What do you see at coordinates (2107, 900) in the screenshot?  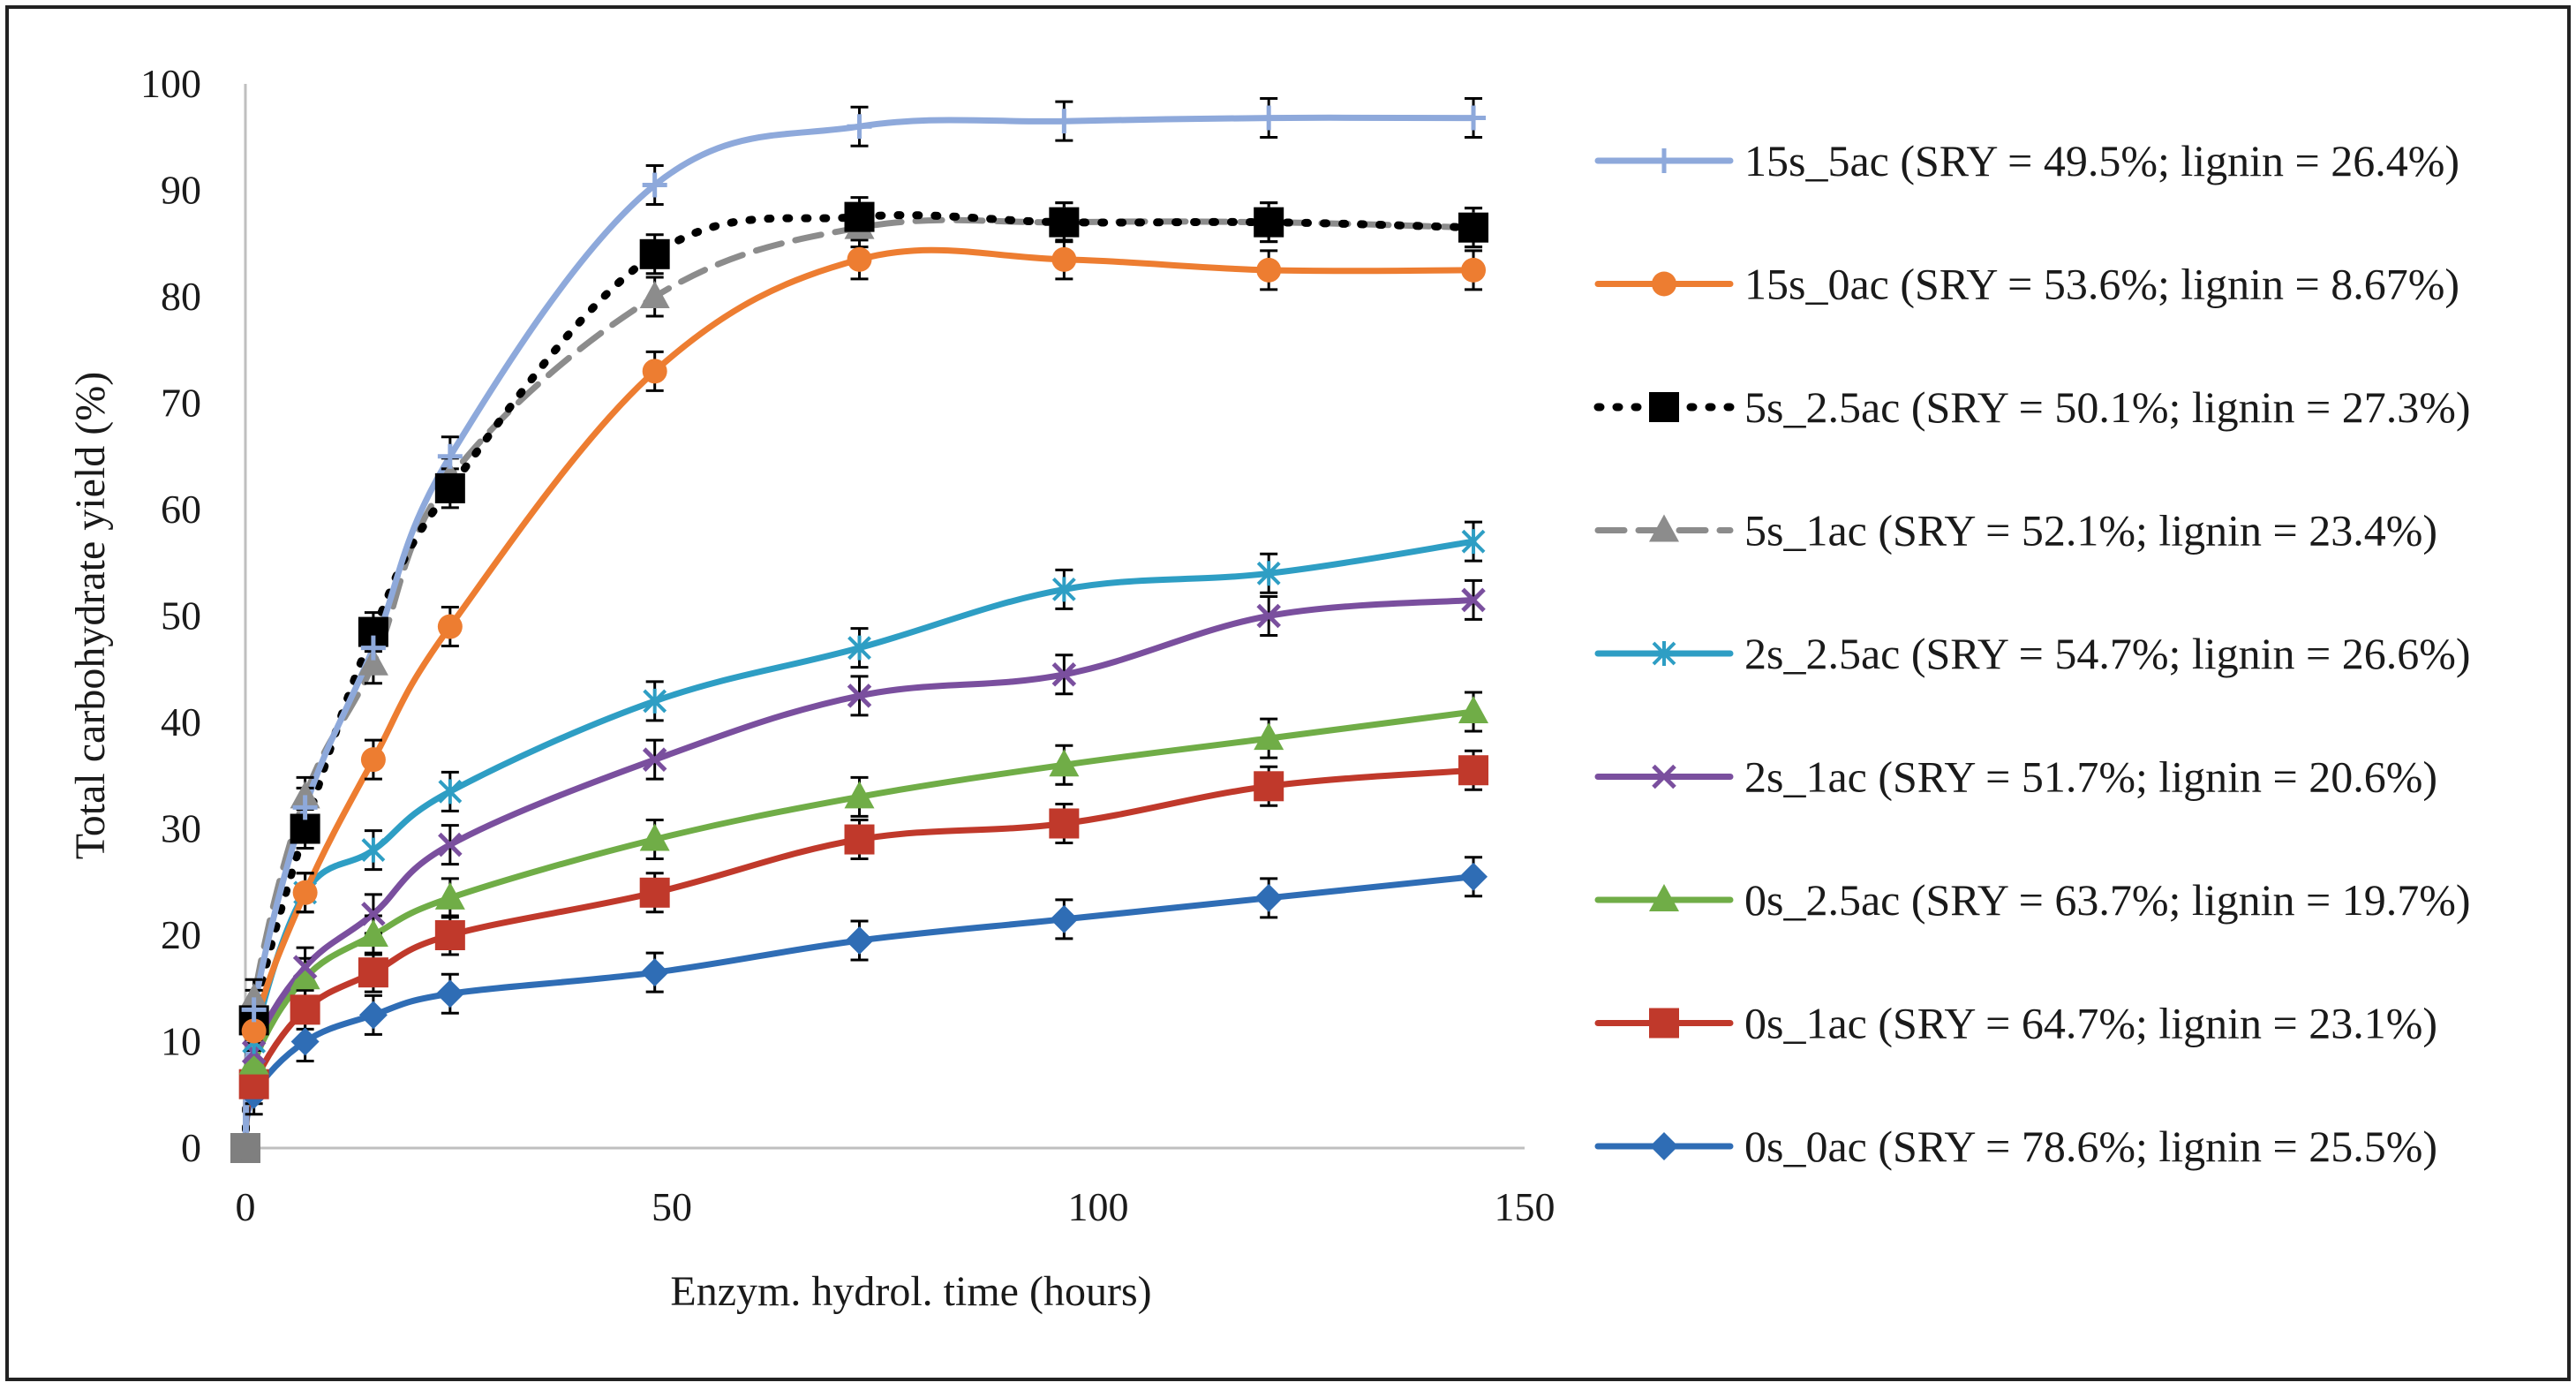 I see `legend-label: 0s_2.5ac (SRY = 63.7%; lignin = 19.7%)` at bounding box center [2107, 900].